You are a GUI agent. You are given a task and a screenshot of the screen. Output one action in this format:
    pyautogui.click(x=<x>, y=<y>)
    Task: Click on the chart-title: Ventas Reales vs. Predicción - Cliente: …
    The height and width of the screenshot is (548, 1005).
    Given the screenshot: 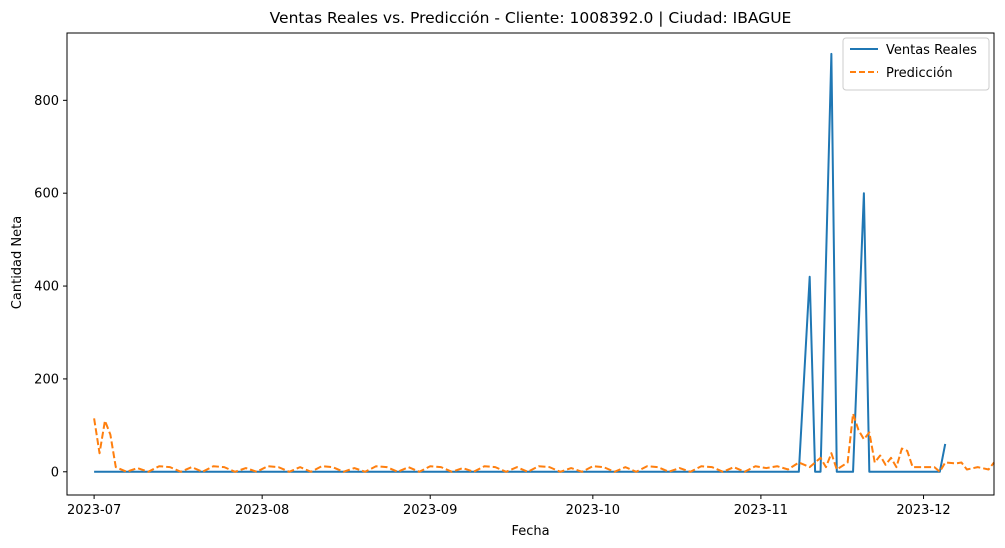 What is the action you would take?
    pyautogui.click(x=531, y=18)
    